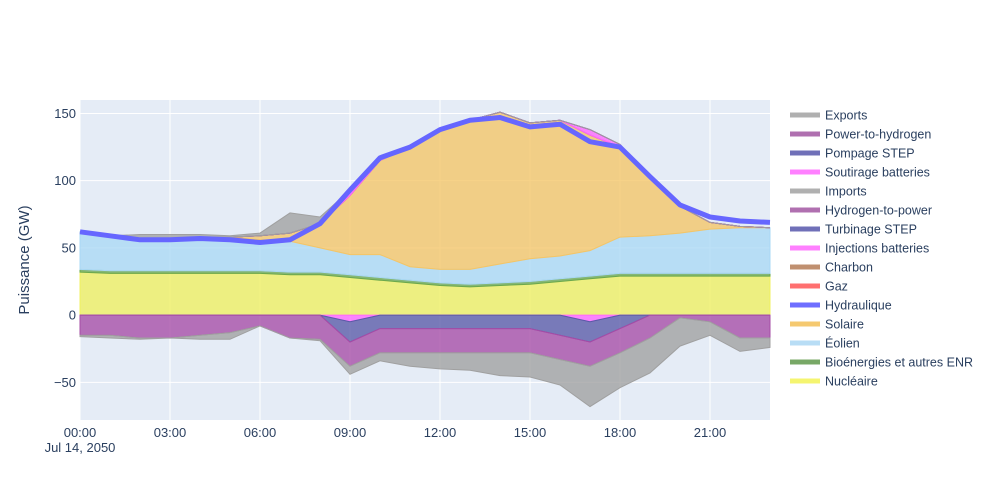 This screenshot has width=1000, height=500. What do you see at coordinates (530, 432) in the screenshot?
I see `x-tick-label: 15:00` at bounding box center [530, 432].